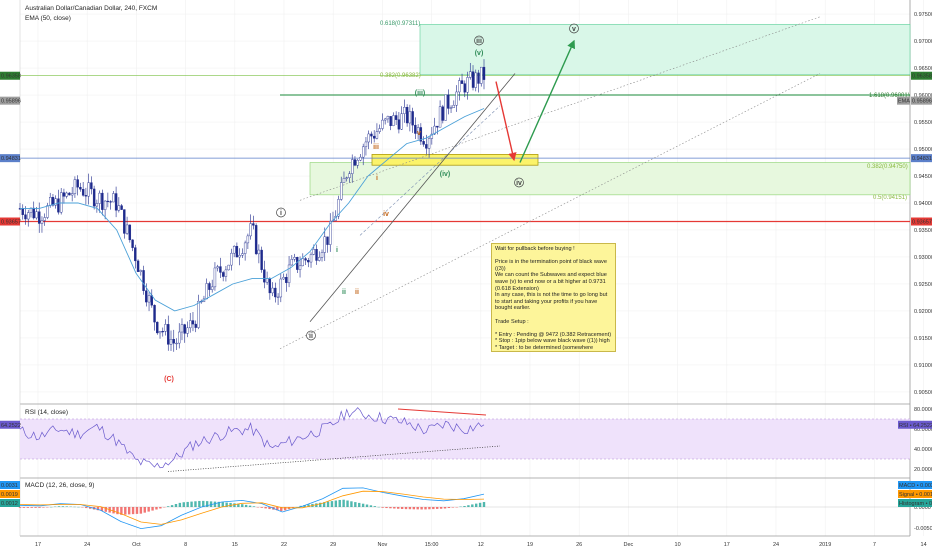 The width and height of the screenshot is (932, 550). What do you see at coordinates (376, 147) in the screenshot?
I see `wave-label: iii` at bounding box center [376, 147].